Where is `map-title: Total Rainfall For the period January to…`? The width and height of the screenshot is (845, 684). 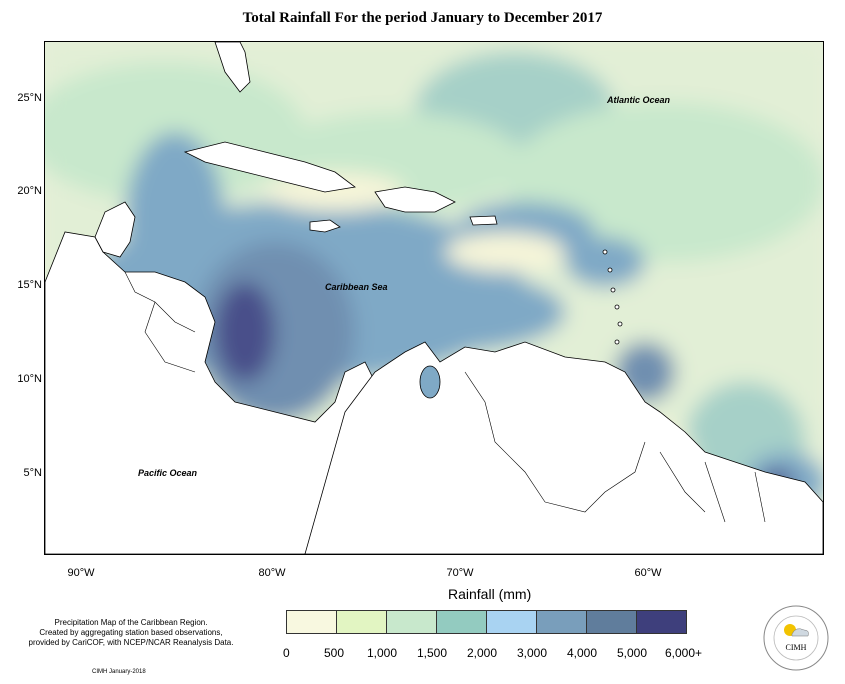
map-title: Total Rainfall For the period January to… is located at coordinates (422, 18).